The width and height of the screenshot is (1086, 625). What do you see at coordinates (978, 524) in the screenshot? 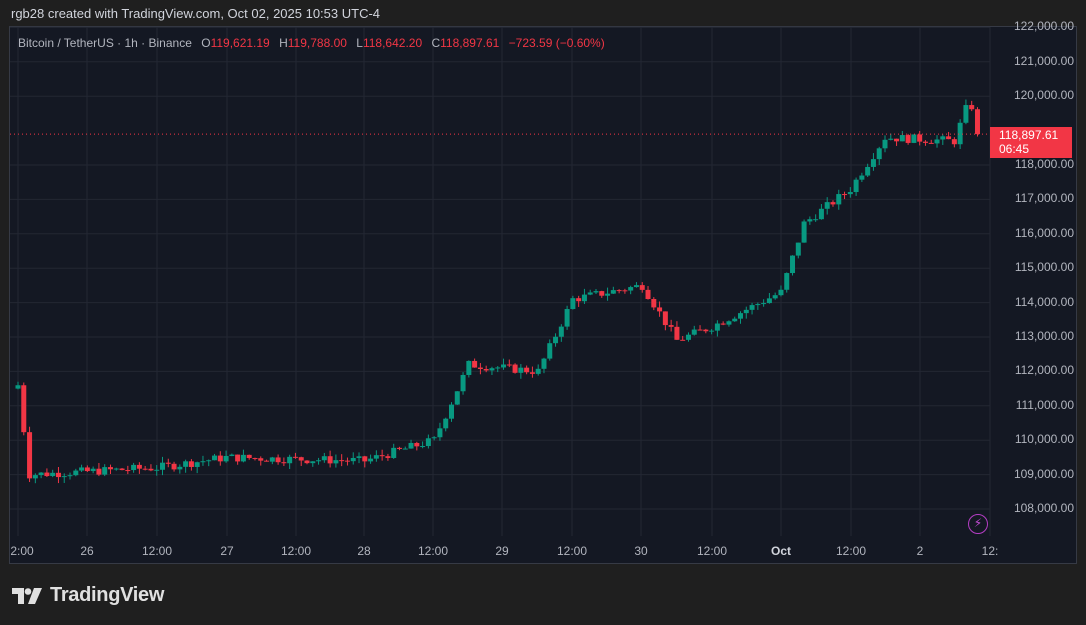
I see `lightning-alert-icon: ⚡` at bounding box center [978, 524].